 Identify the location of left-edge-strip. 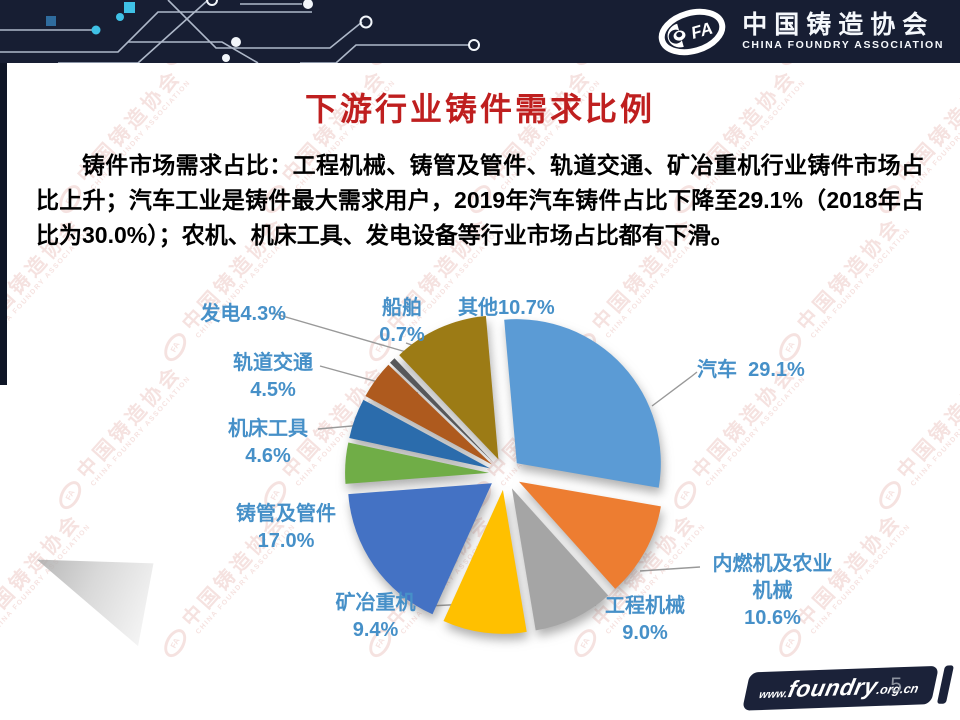
(3, 224).